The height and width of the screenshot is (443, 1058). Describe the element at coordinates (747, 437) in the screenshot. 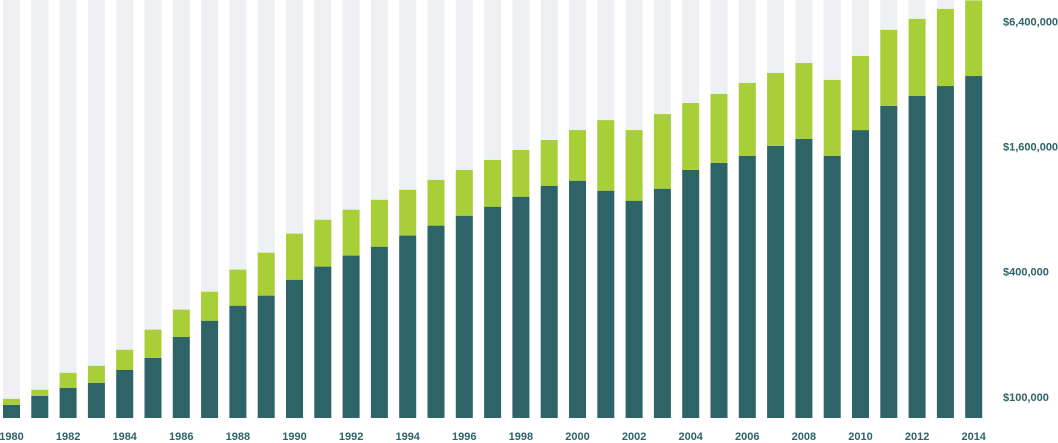

I see `x-tick-label: 2006` at that location.